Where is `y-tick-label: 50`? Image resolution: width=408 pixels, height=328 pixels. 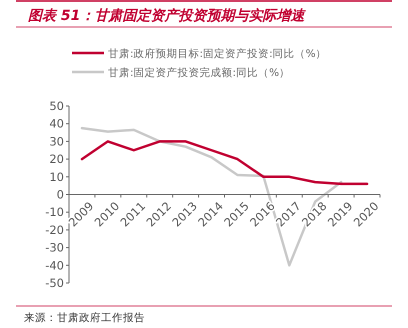
y-tick-label: 50 is located at coordinates (56, 106).